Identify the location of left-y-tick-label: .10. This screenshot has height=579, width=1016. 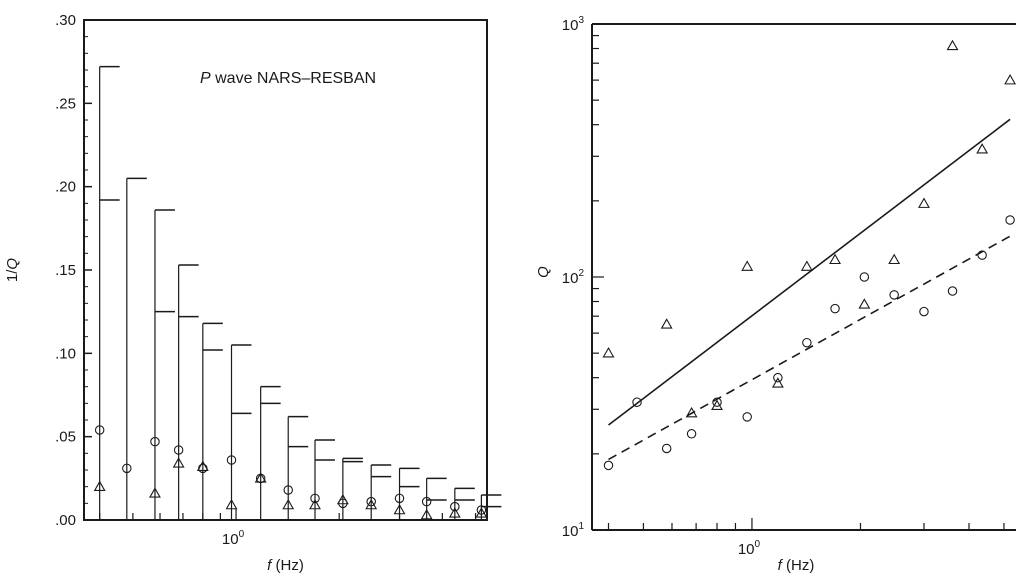
(65, 353).